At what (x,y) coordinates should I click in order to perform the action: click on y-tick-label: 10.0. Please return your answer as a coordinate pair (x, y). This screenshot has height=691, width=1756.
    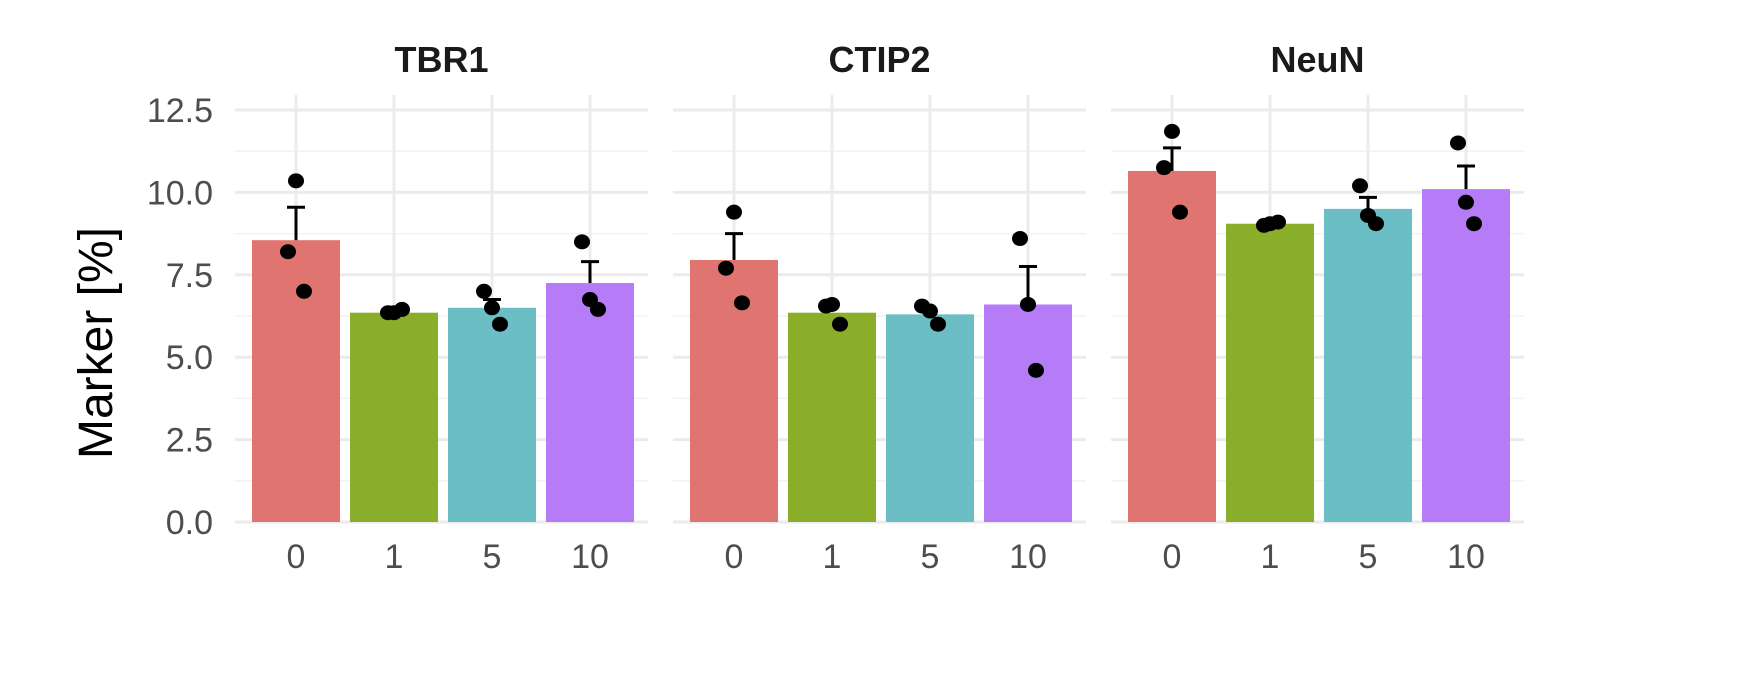
    Looking at the image, I should click on (180, 193).